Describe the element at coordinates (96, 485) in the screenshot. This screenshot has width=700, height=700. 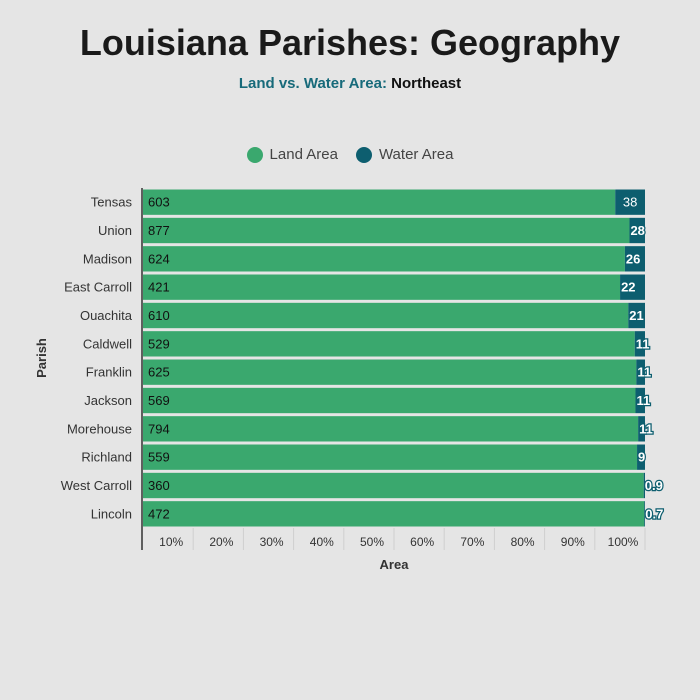
I see `category-label: West Carroll` at that location.